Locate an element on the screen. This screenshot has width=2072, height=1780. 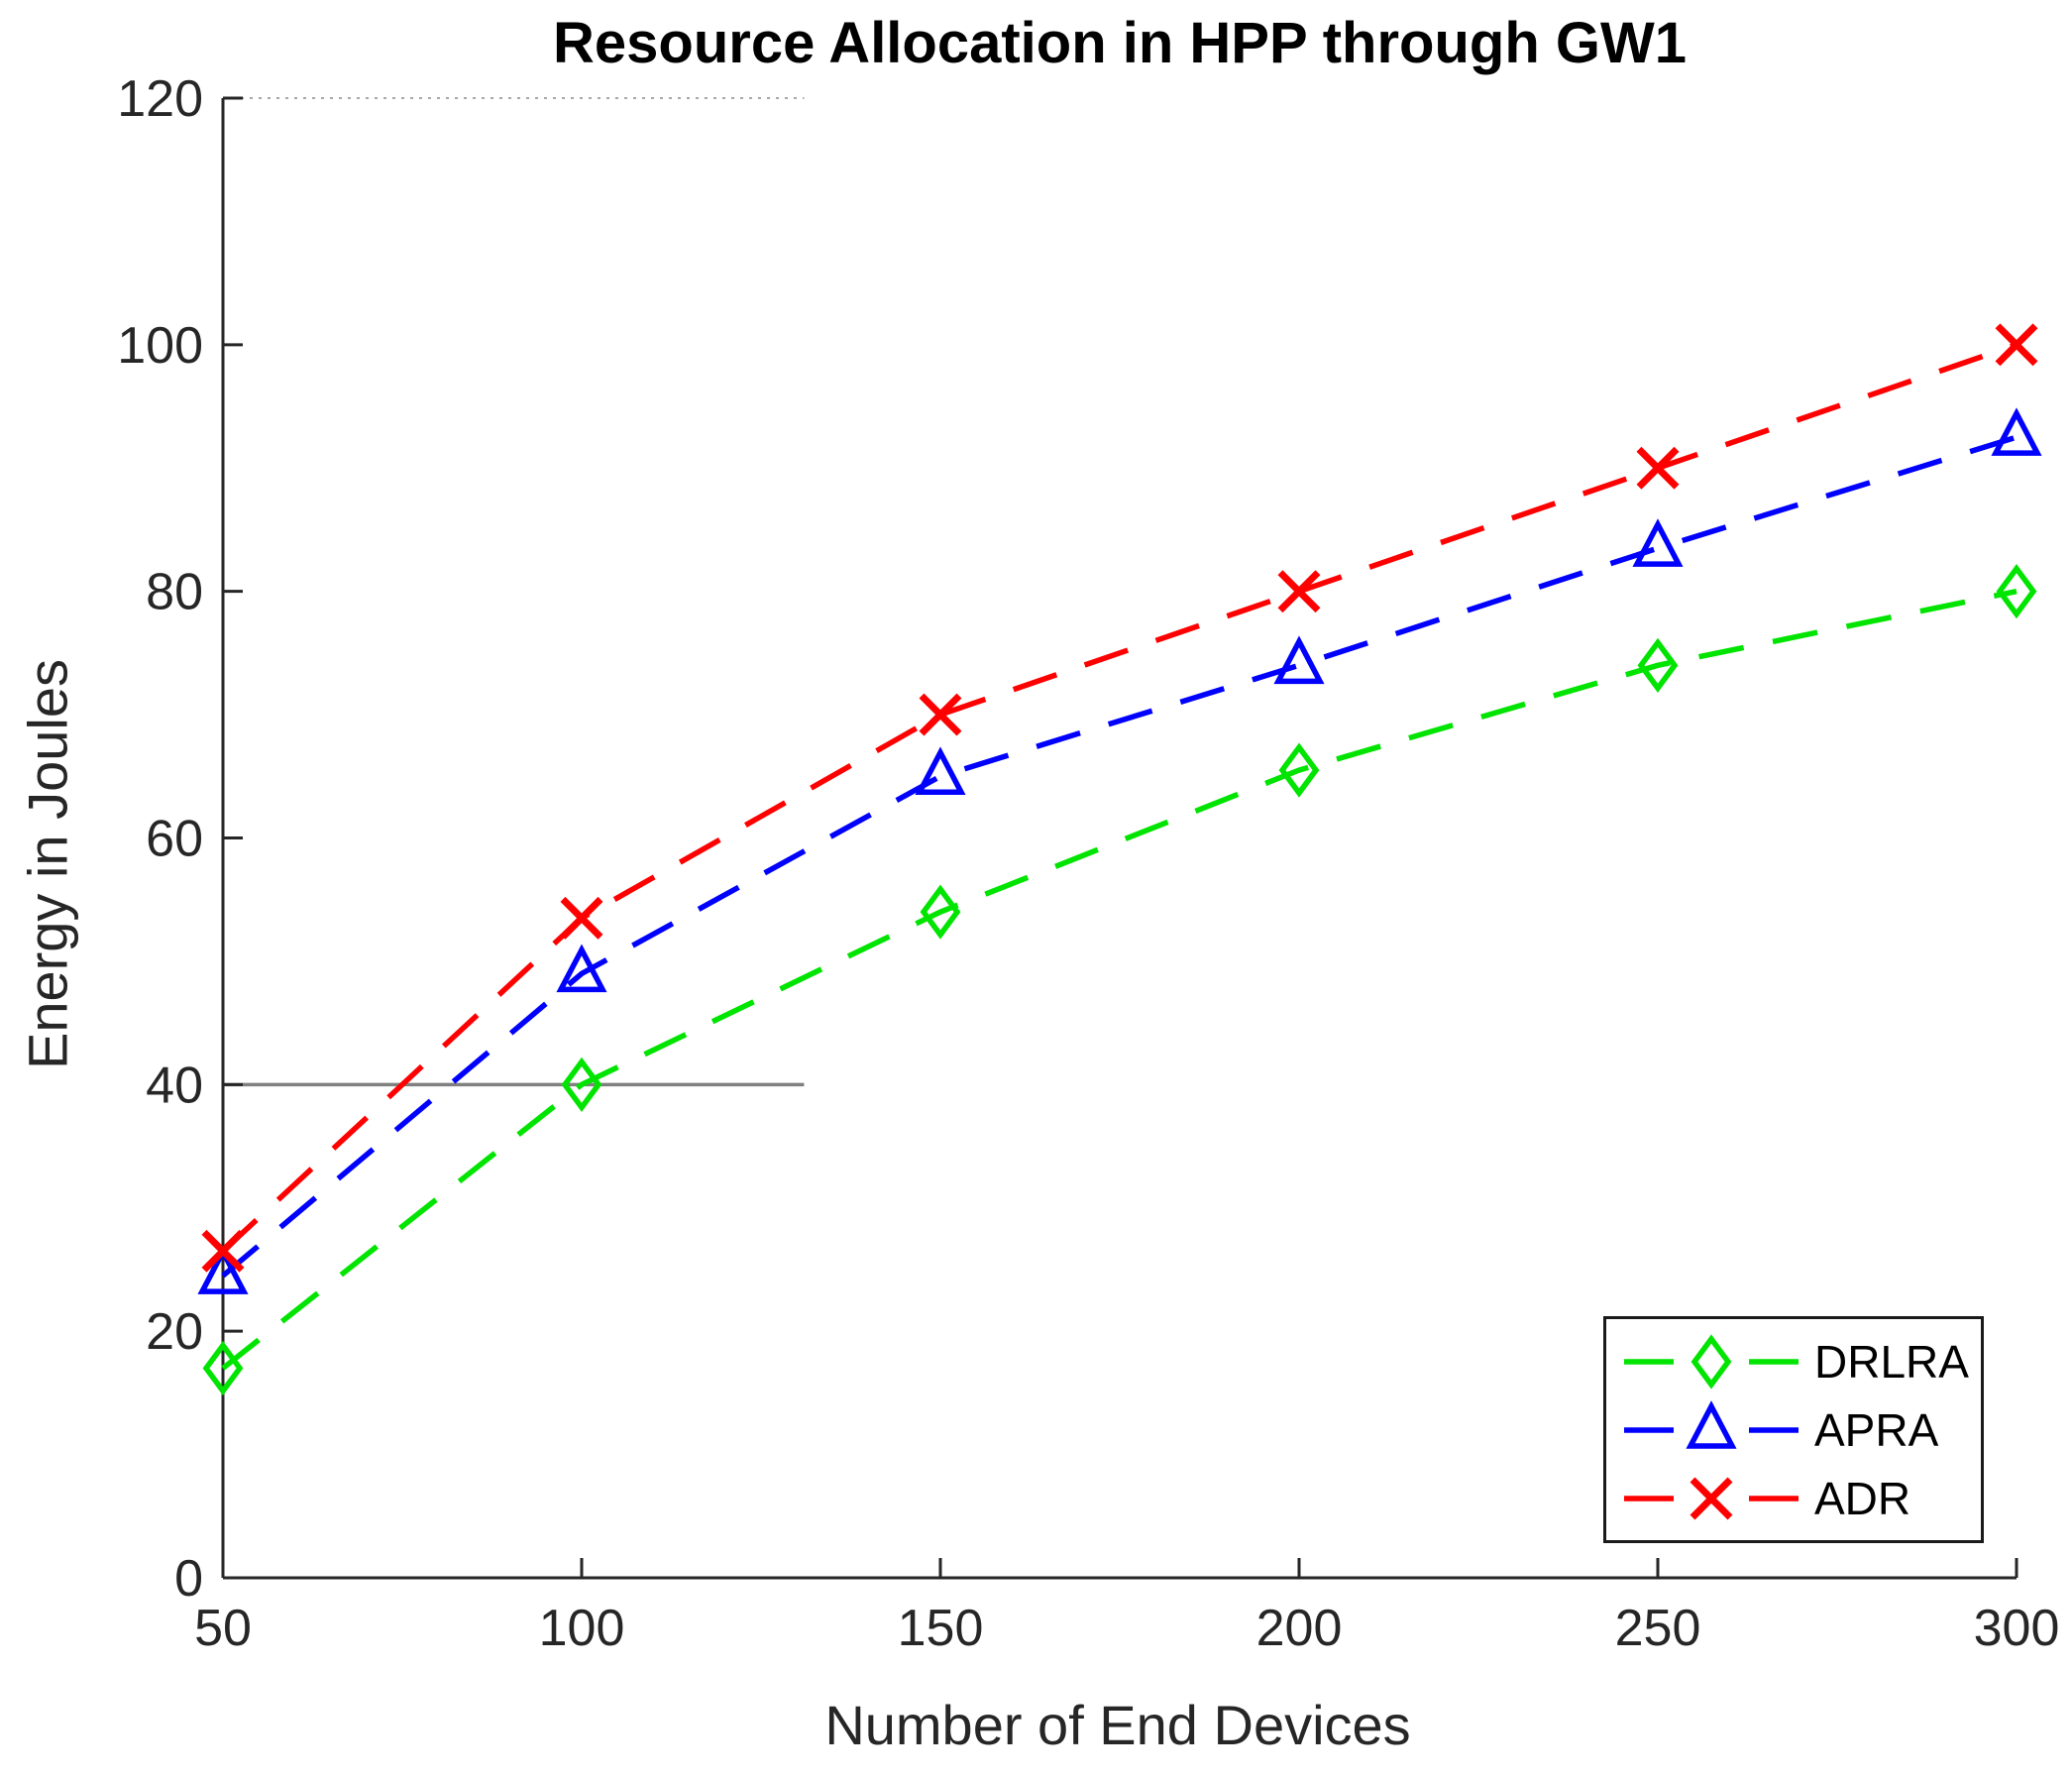
legend-item-drlra: DRLRA is located at coordinates (1801, 1361).